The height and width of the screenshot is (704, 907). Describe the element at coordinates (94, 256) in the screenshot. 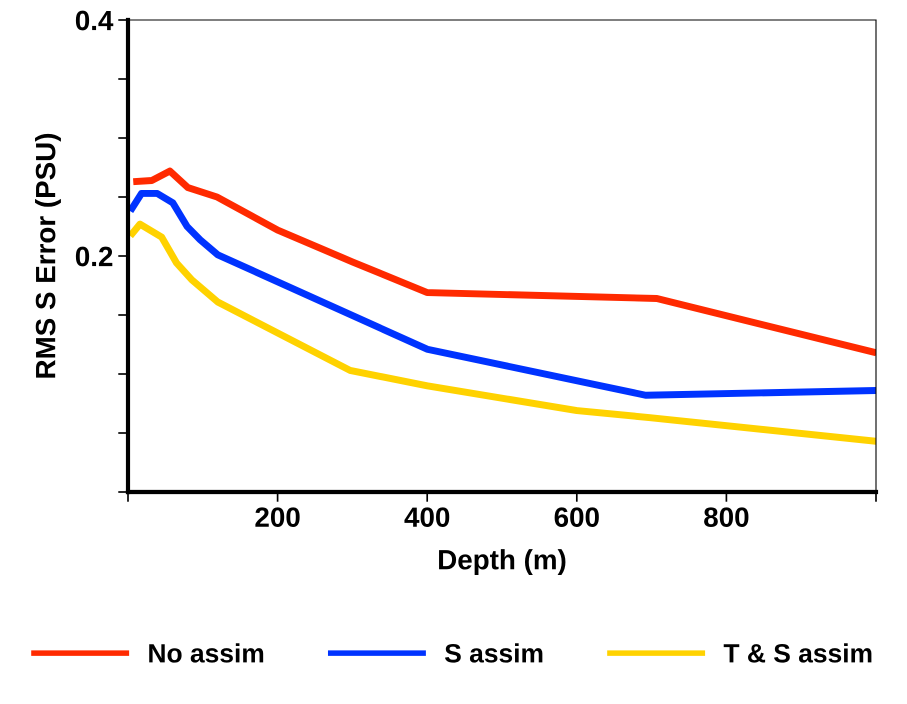

I see `y-tick-label: 0.2` at that location.